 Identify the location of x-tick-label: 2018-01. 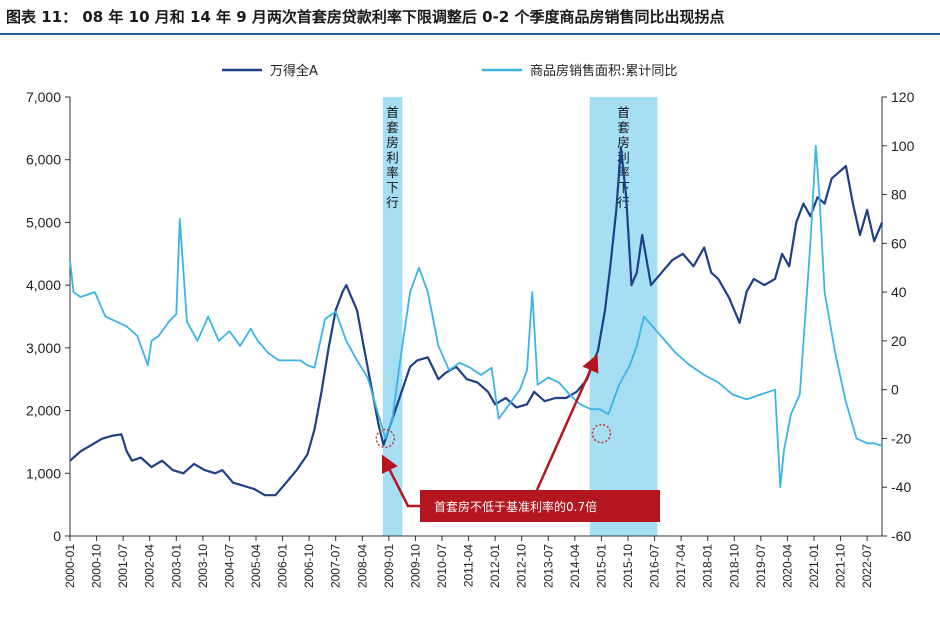
(708, 566).